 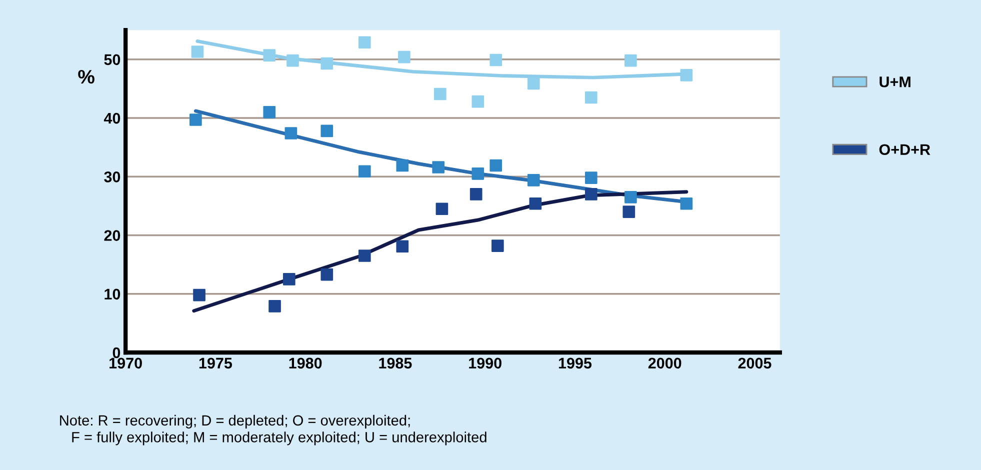 I want to click on x-tick-label: 2005, so click(x=755, y=363).